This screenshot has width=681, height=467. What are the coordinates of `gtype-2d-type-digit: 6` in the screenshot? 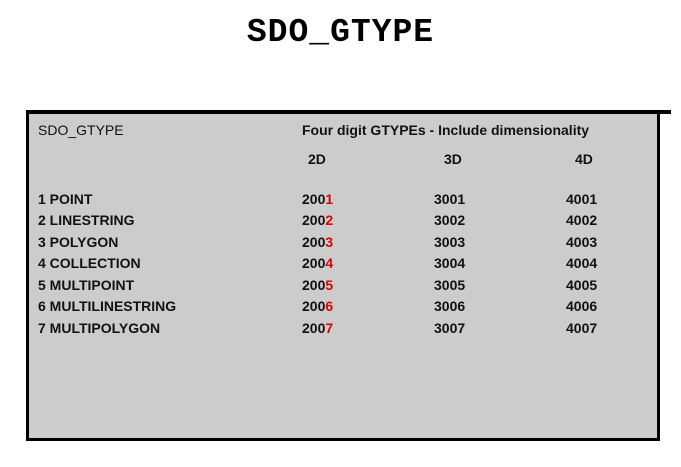 It's located at (329, 306).